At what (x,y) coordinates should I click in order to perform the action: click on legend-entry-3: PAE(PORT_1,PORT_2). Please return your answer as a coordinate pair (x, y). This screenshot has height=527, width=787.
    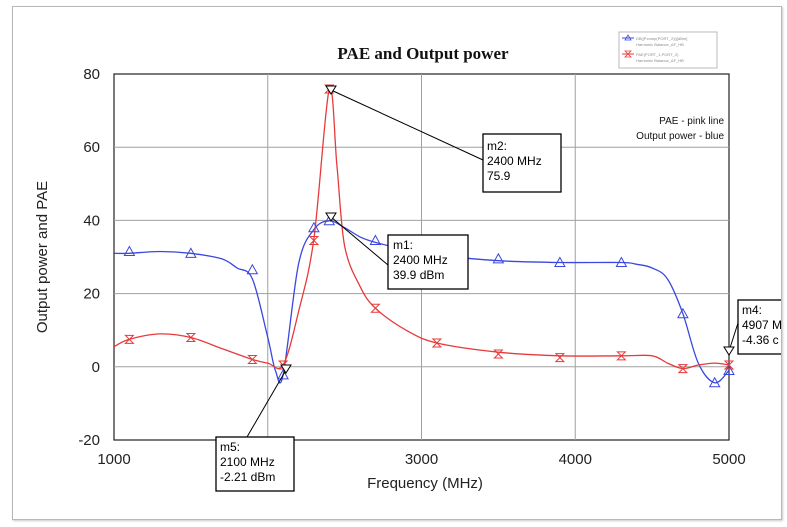
    Looking at the image, I should click on (657, 54).